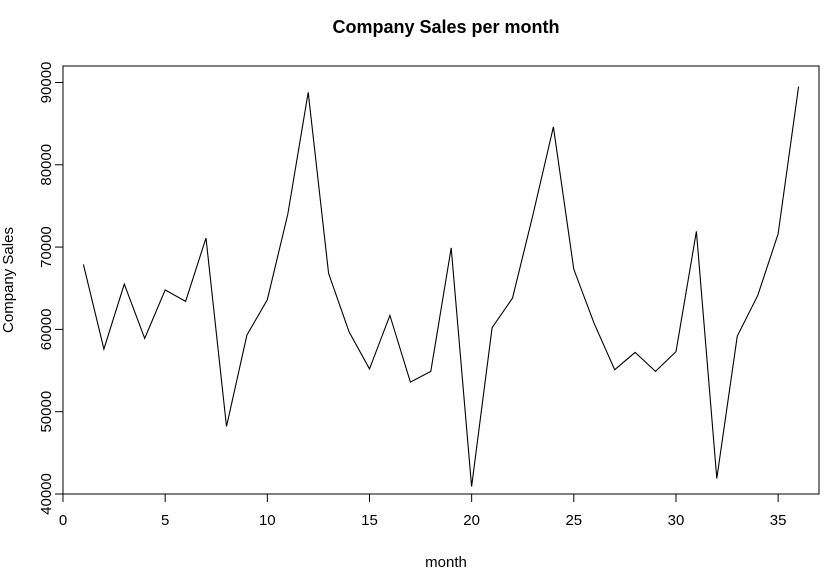 The image size is (832, 572). Describe the element at coordinates (46, 330) in the screenshot. I see `y-tick-label: 60000` at that location.